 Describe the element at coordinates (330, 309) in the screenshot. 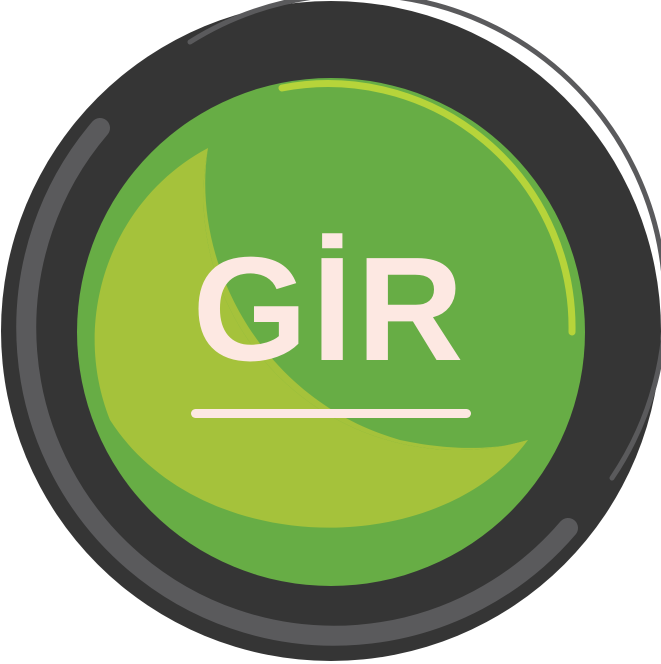

I see `button-label: GİR` at that location.